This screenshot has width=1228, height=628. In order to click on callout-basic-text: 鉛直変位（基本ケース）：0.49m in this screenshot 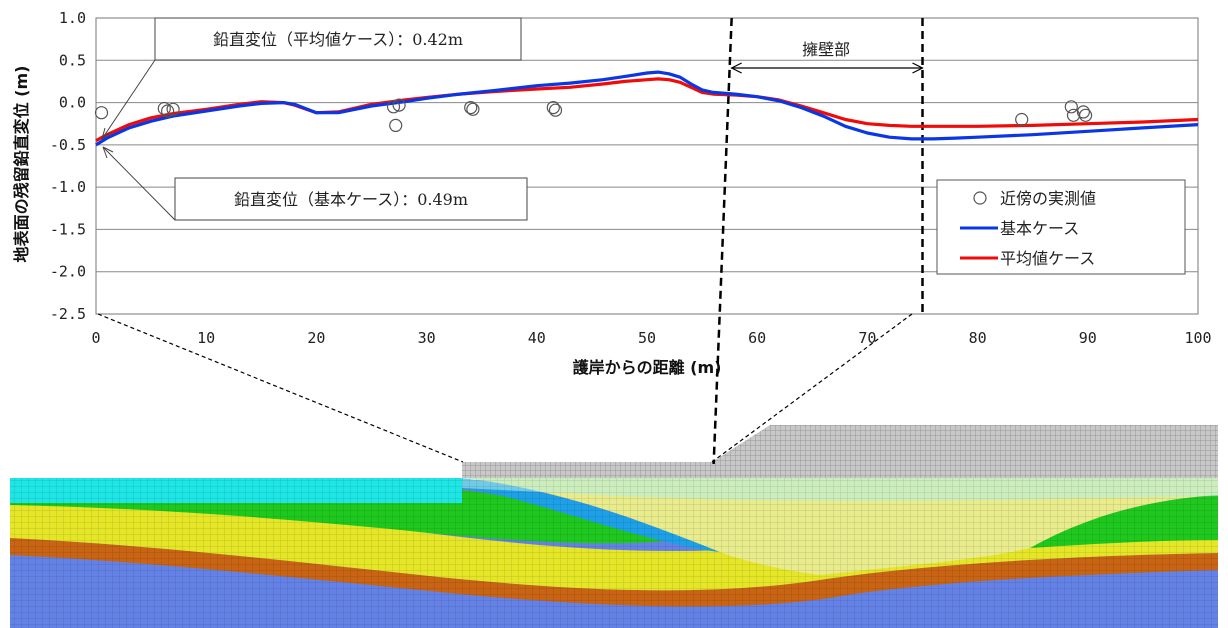, I will do `click(351, 199)`.